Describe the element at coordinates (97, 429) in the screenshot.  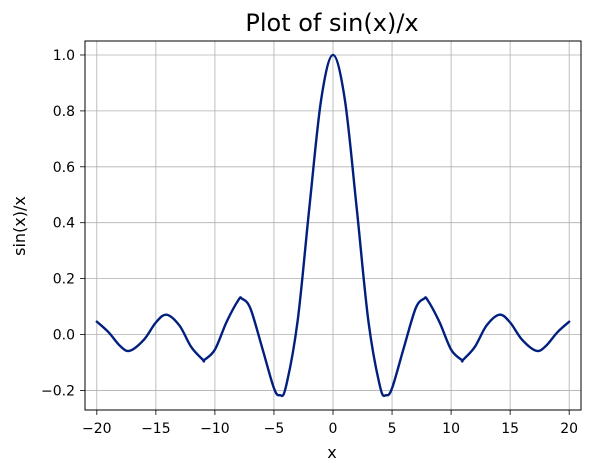
I see `x-tick-label: −20` at that location.